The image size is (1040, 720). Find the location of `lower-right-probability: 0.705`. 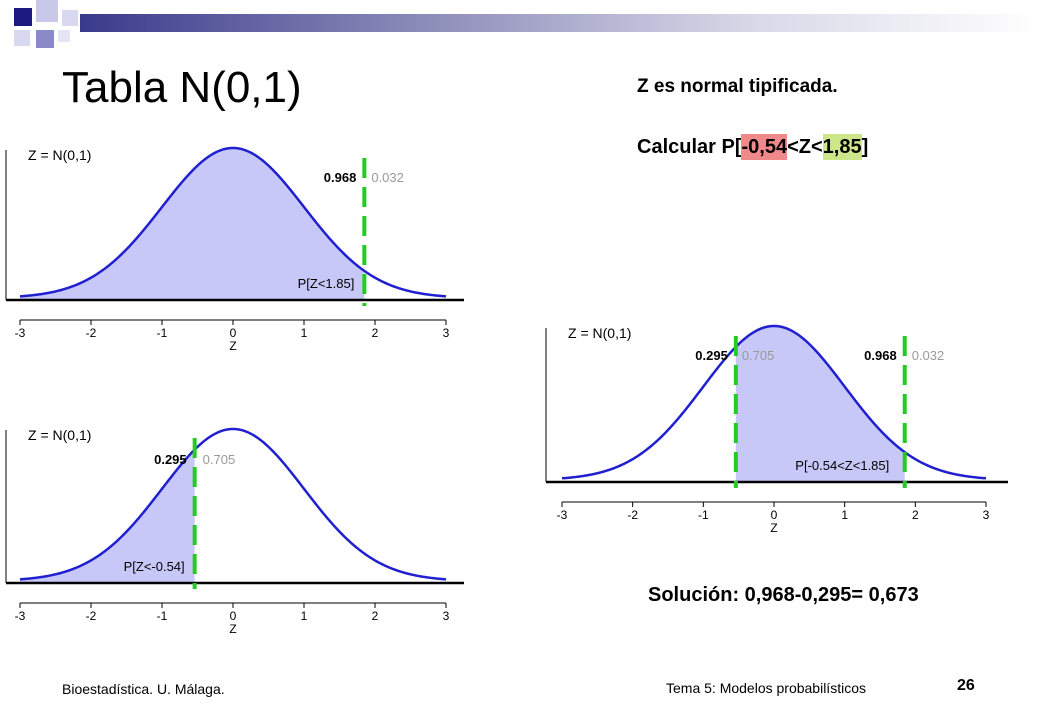

lower-right-probability: 0.705 is located at coordinates (758, 355).